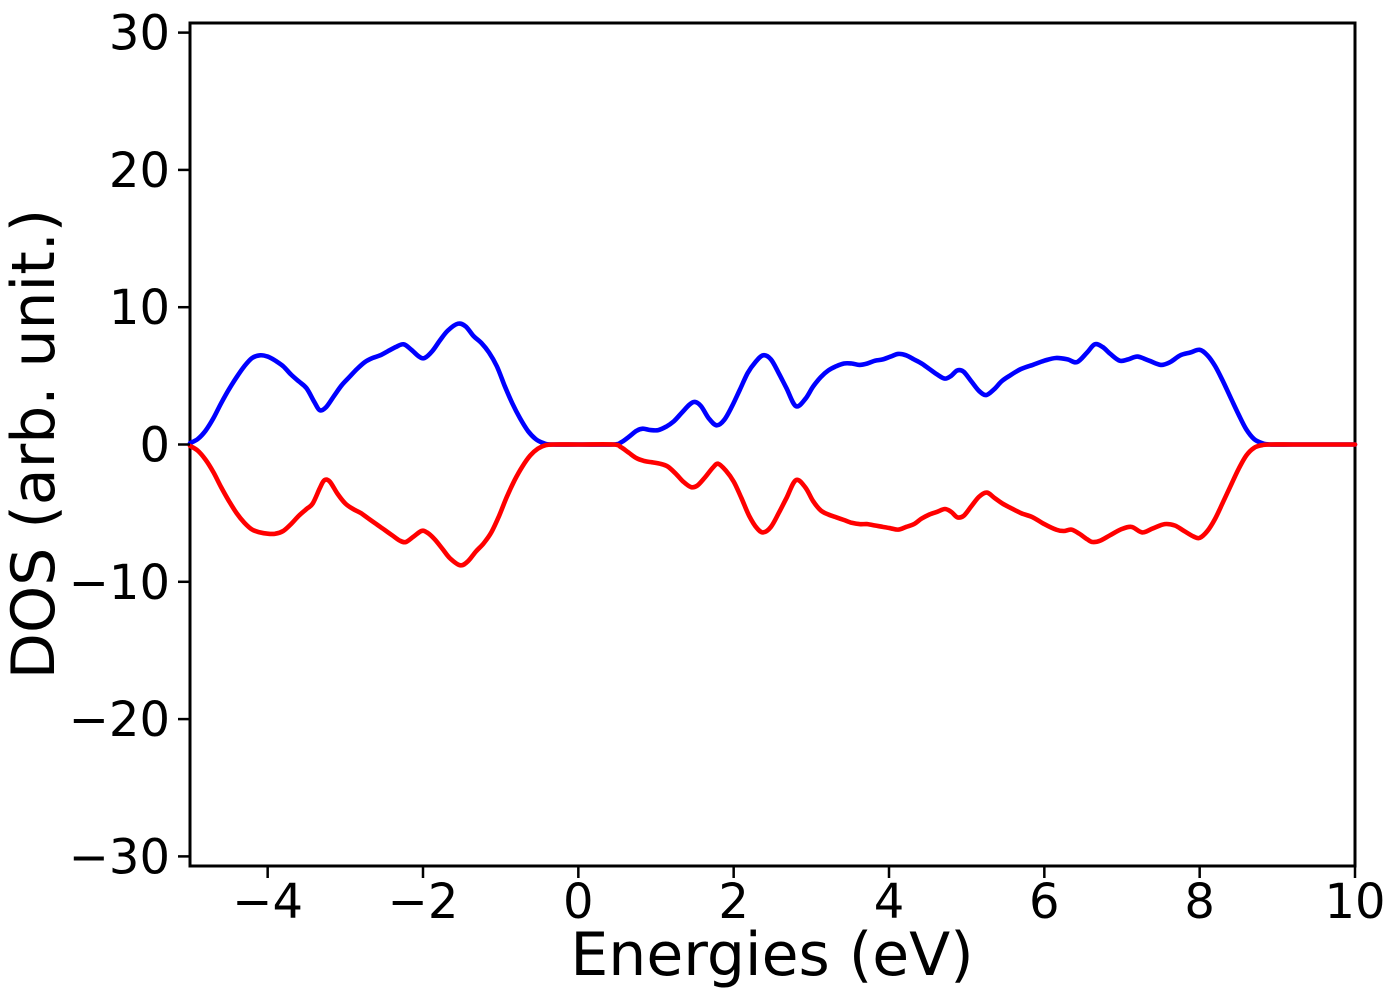 The image size is (1400, 1000). What do you see at coordinates (733, 902) in the screenshot?
I see `x-tick-label: 2` at bounding box center [733, 902].